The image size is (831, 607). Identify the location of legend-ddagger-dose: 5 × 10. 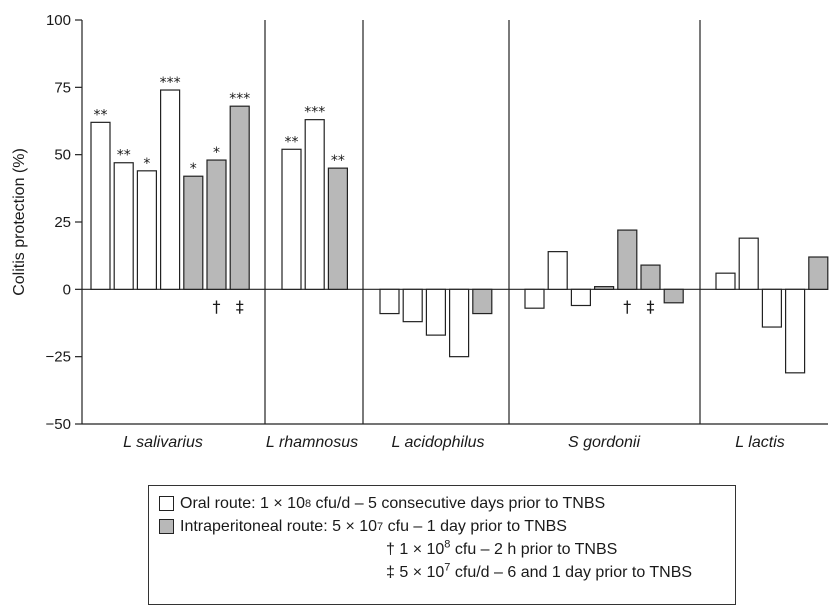
(422, 572).